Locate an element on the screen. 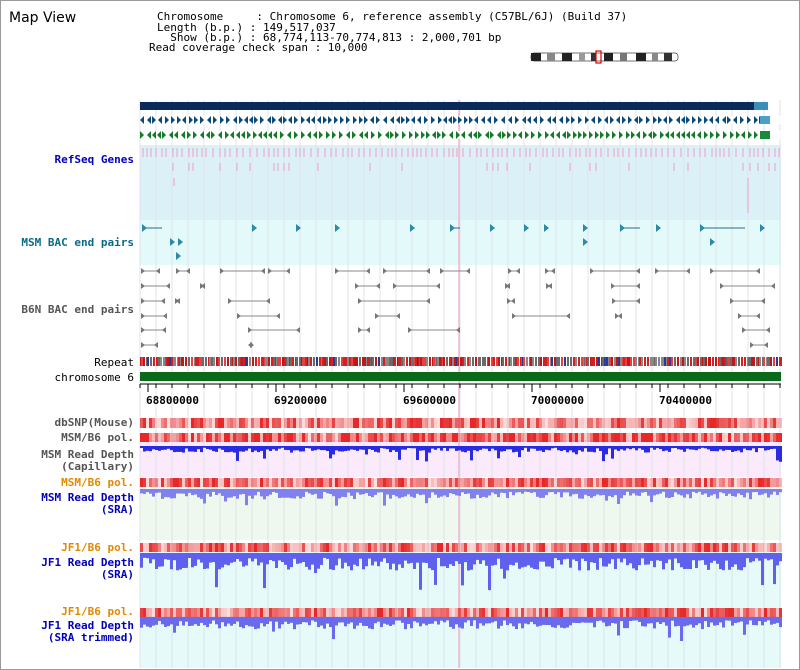  jf1-b6-pol-trimmed-label: JF1/B6 pol. is located at coordinates (97, 611).